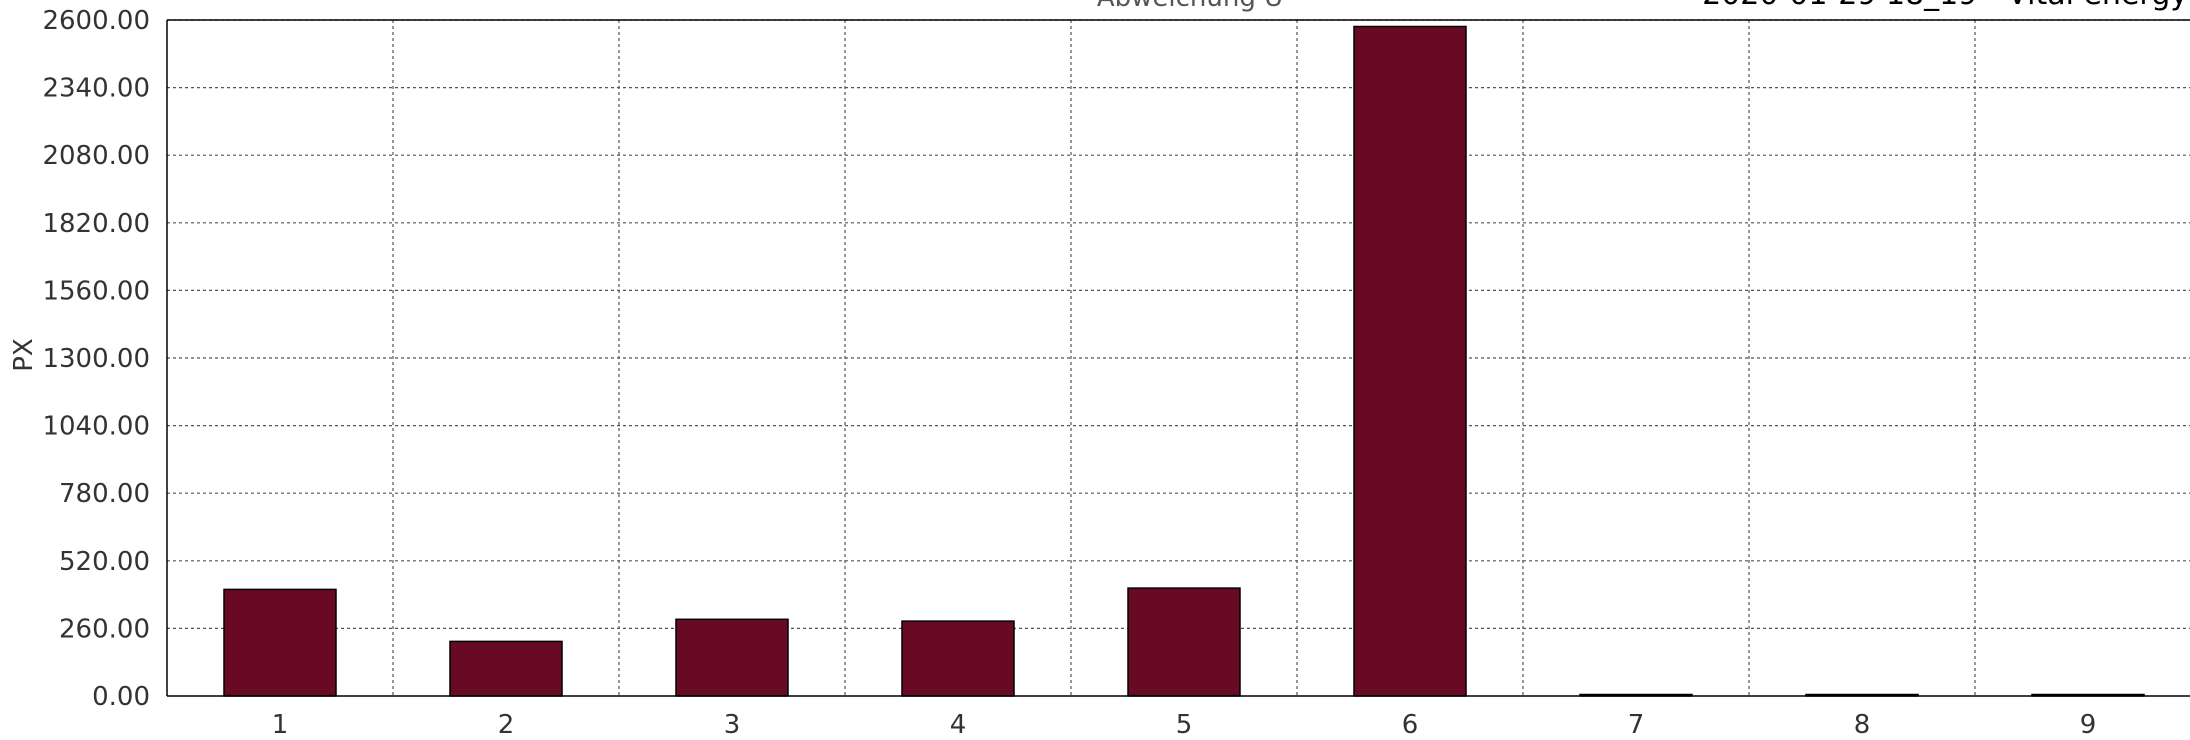  Describe the element at coordinates (96, 21) in the screenshot. I see `y-tick-label: 2600.00` at that location.